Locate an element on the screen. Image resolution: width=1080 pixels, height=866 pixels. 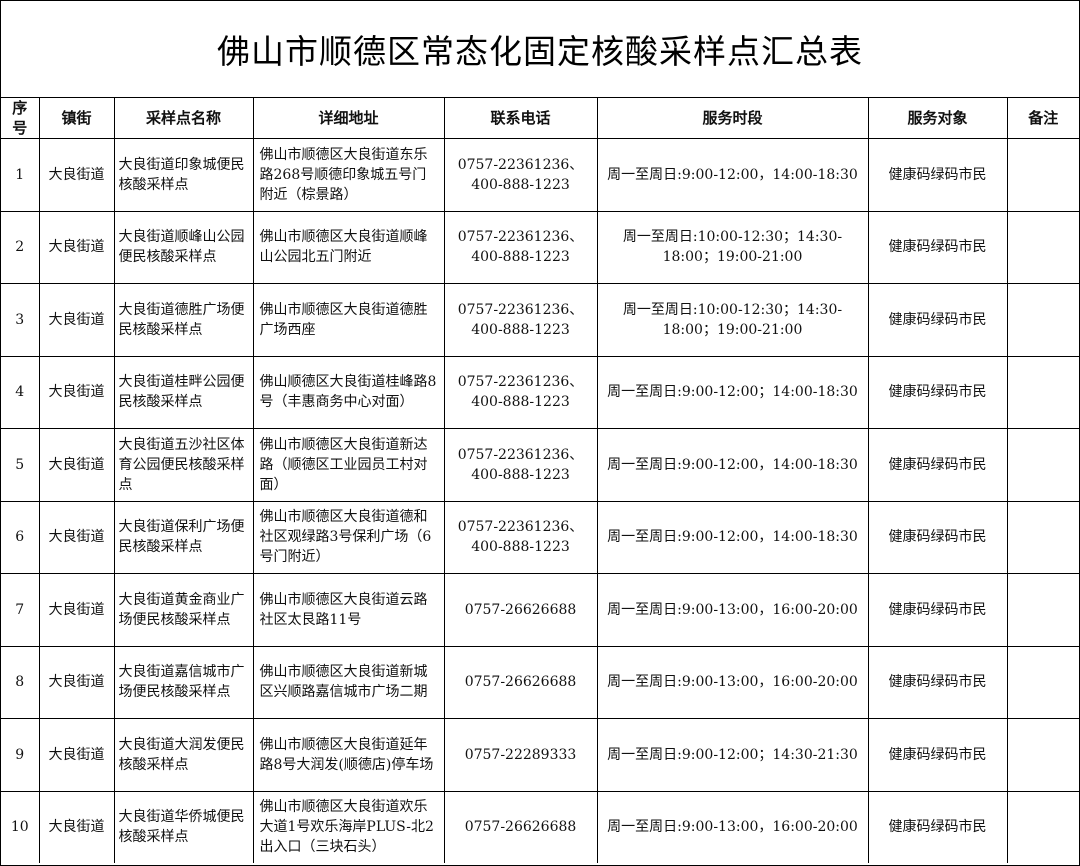
cell-site-name: 大良街道黄金商业广场便民核酸采样点 is located at coordinates (183, 610).